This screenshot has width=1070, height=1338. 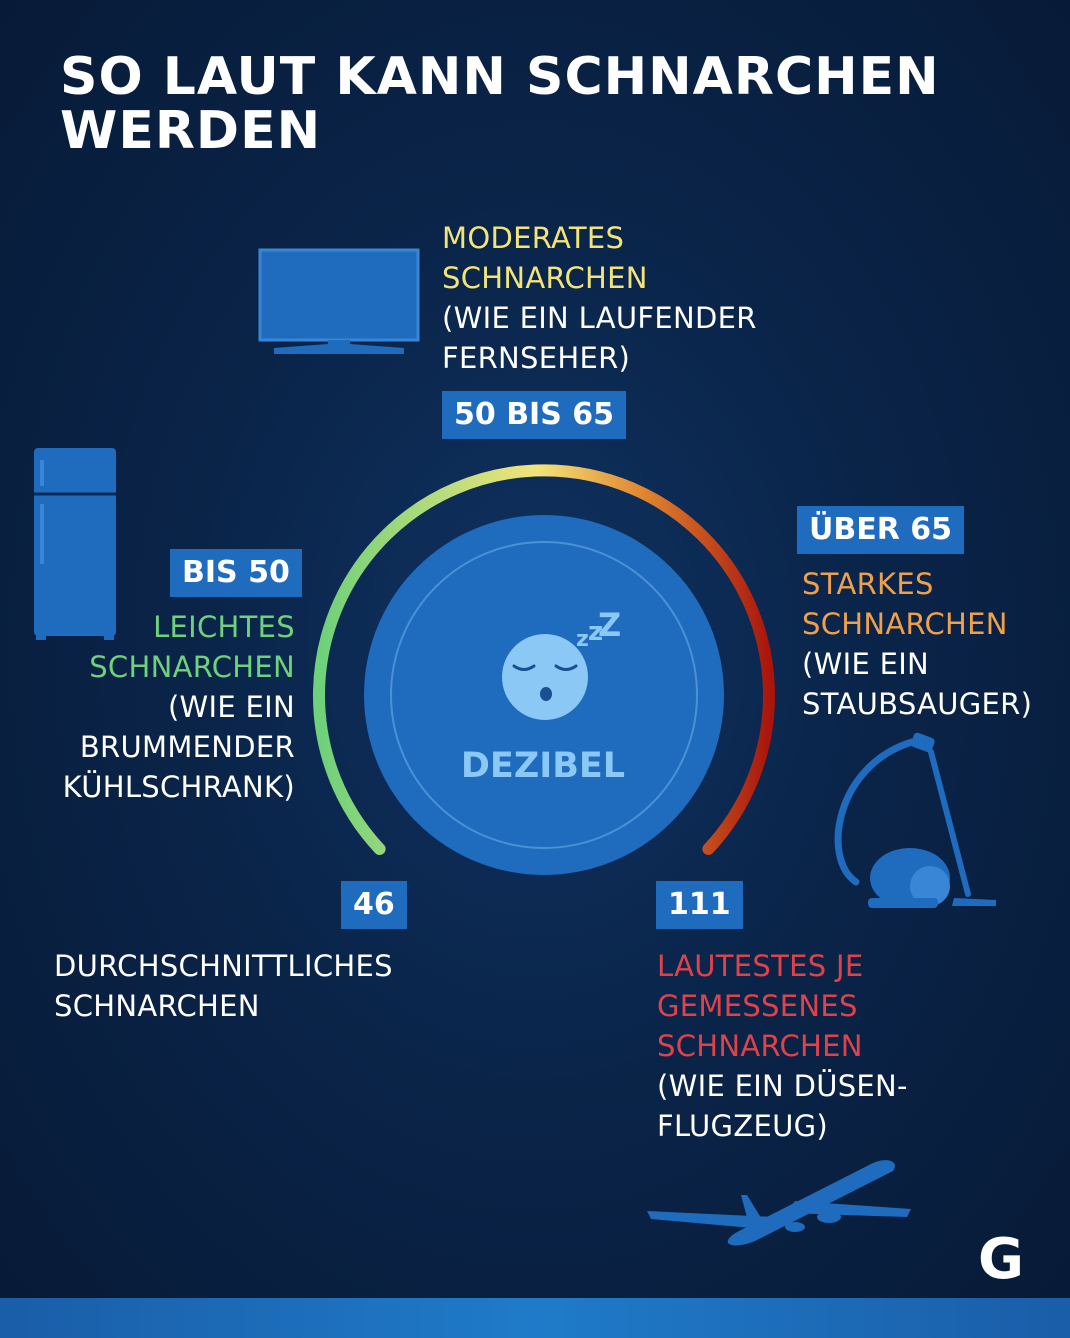 I want to click on loudest-badge: 111, so click(x=699, y=905).